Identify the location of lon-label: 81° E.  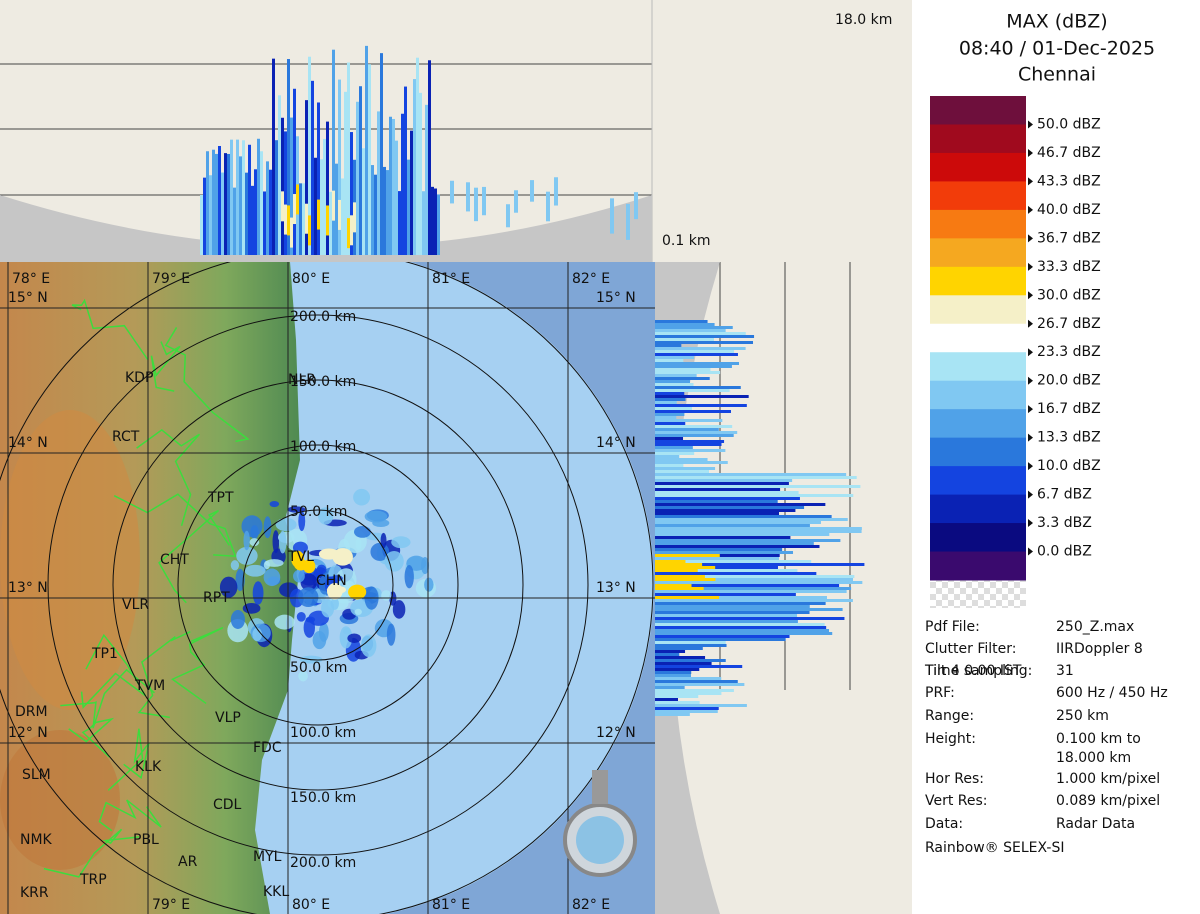
(451, 905).